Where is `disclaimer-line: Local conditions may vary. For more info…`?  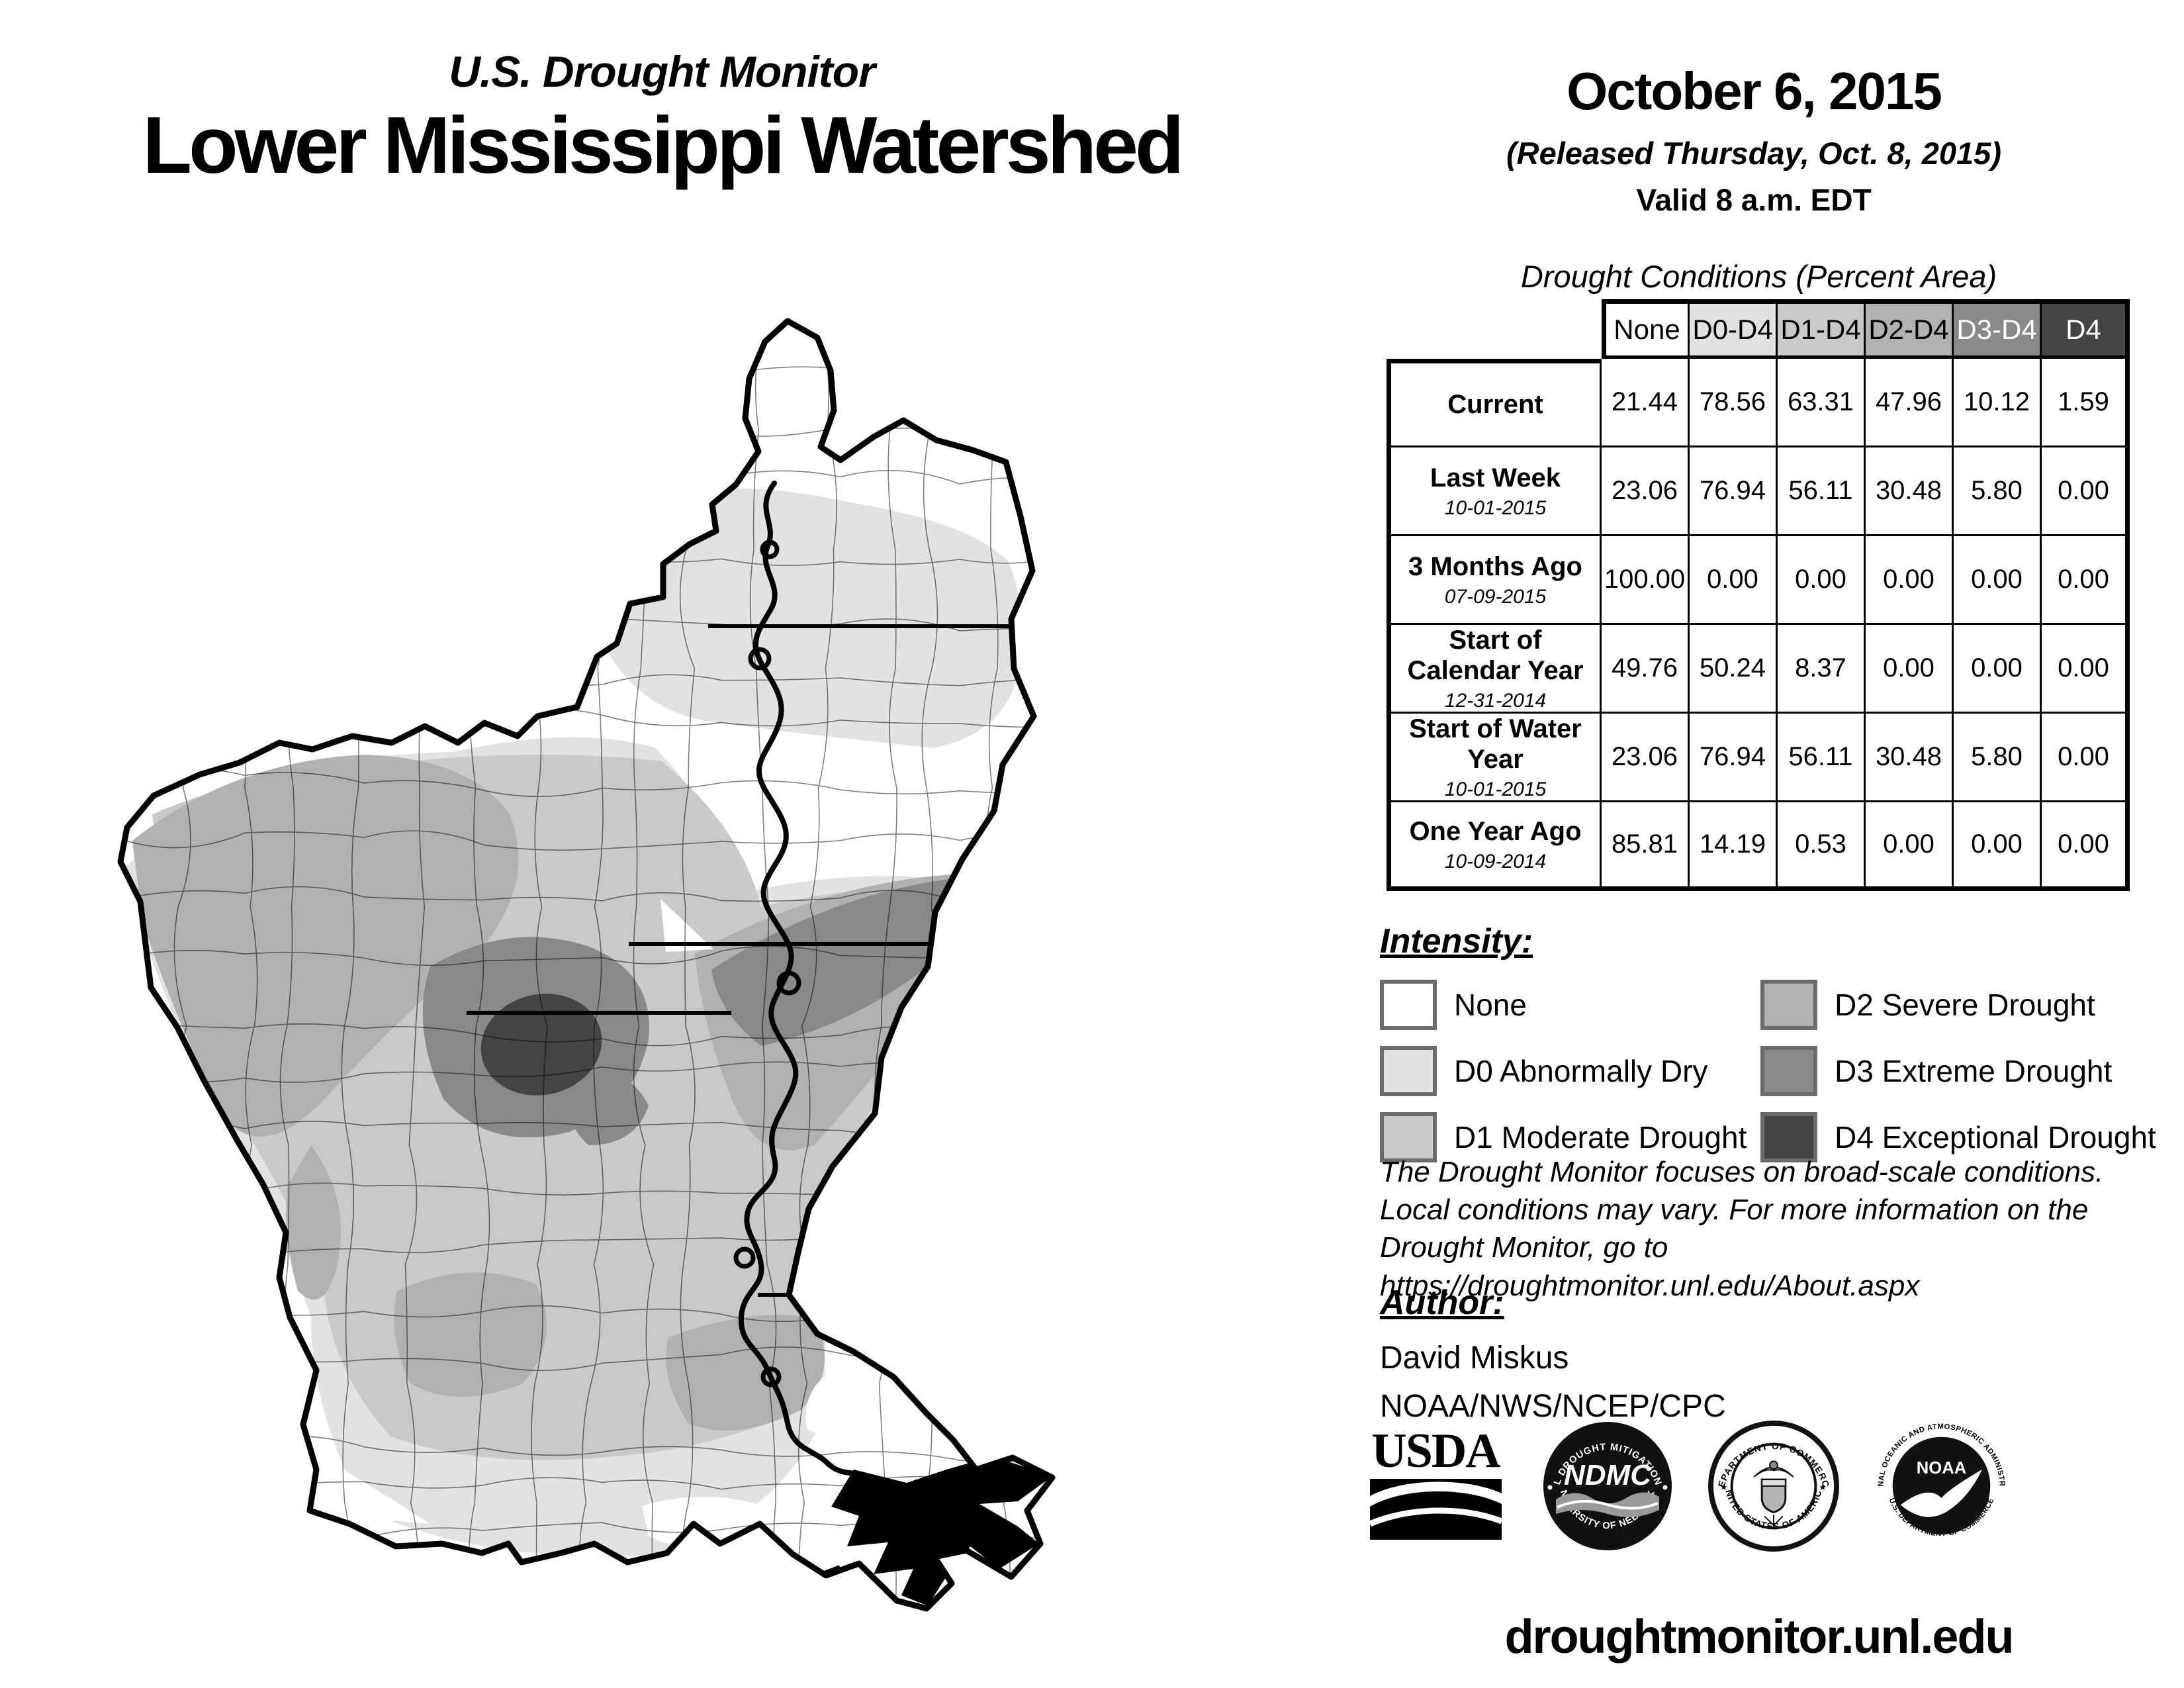 disclaimer-line: Local conditions may vary. For more info… is located at coordinates (1735, 1210).